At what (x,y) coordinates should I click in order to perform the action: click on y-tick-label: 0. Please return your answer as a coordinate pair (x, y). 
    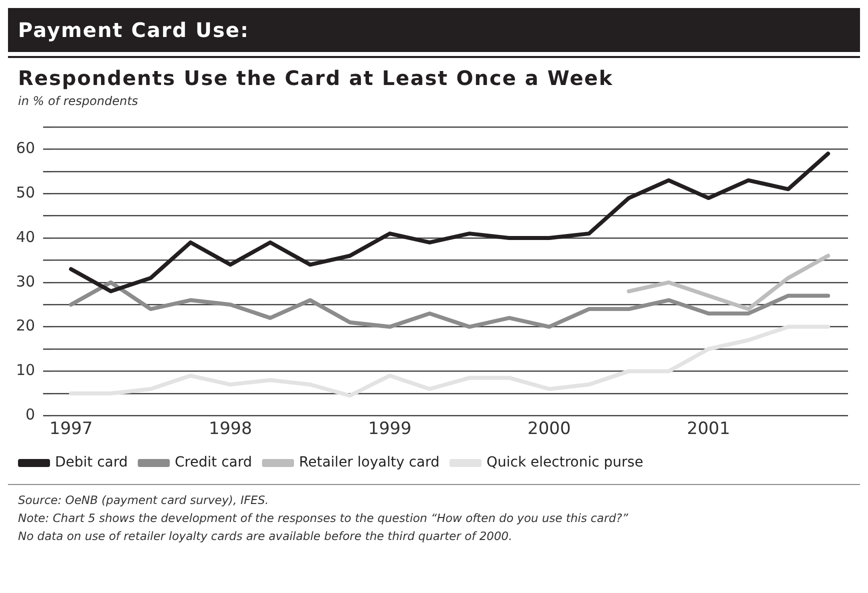
    Looking at the image, I should click on (31, 414).